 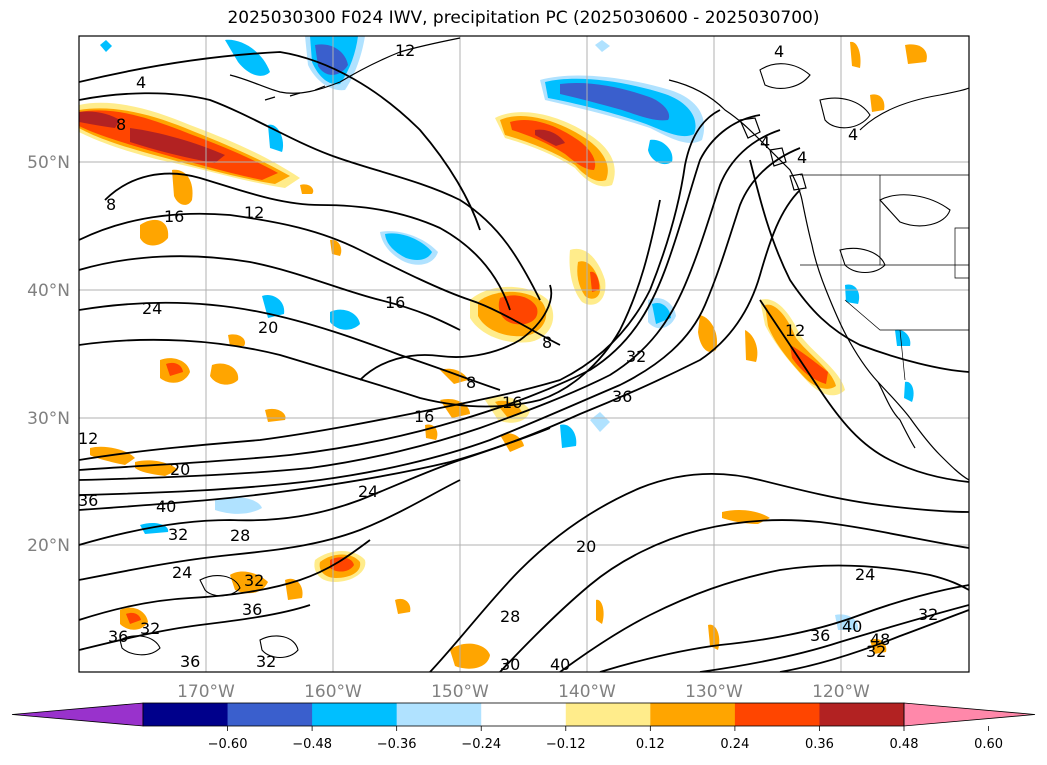 I want to click on longitude-labels: 170°W 160°W 150°W 140°W 130°W 120°W, so click(x=523, y=692).